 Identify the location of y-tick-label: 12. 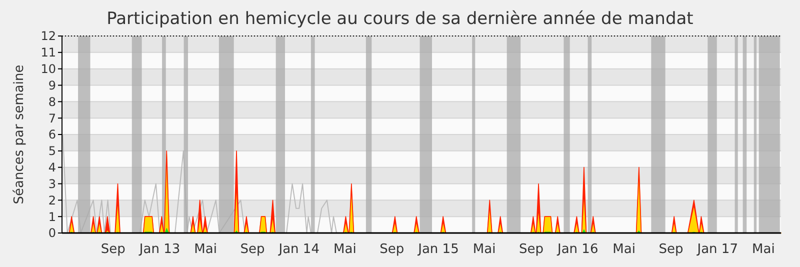
(48, 36).